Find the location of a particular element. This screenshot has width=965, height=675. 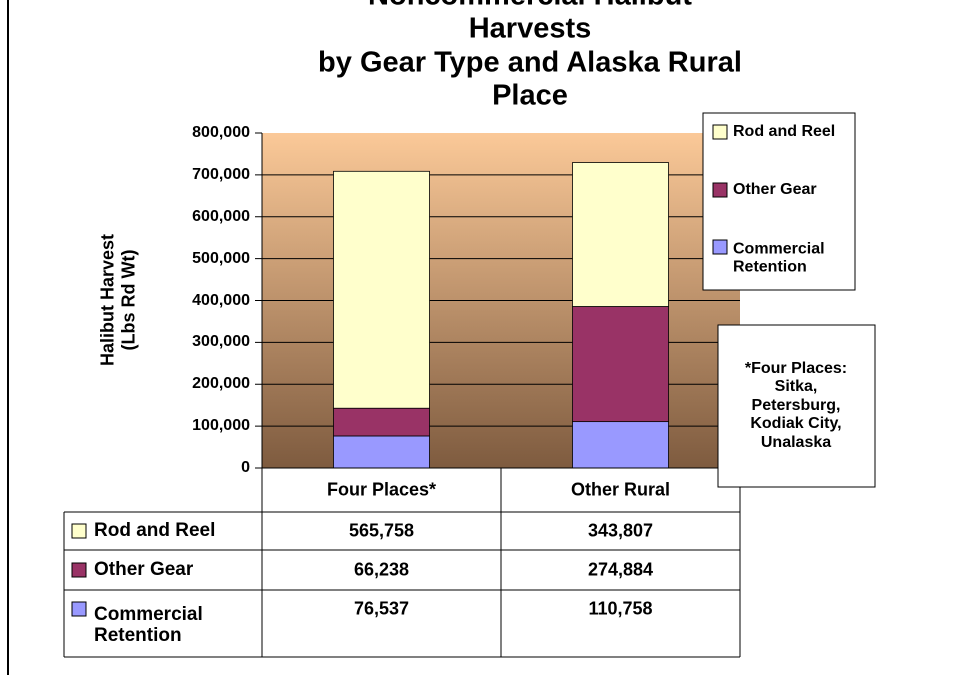

legend-box is located at coordinates (779, 201).